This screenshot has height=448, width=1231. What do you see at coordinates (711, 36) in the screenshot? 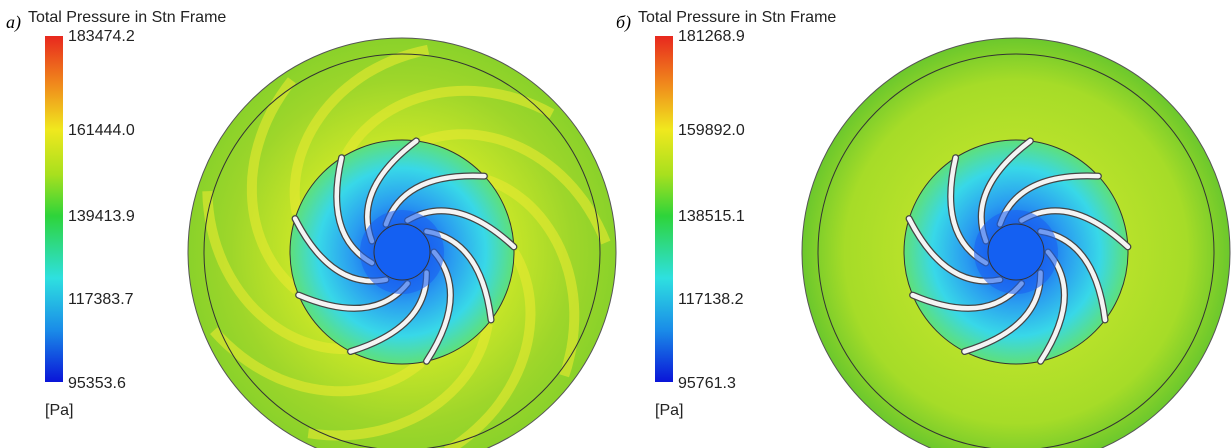
I see `colorbar-tick-label: 181268.9` at bounding box center [711, 36].